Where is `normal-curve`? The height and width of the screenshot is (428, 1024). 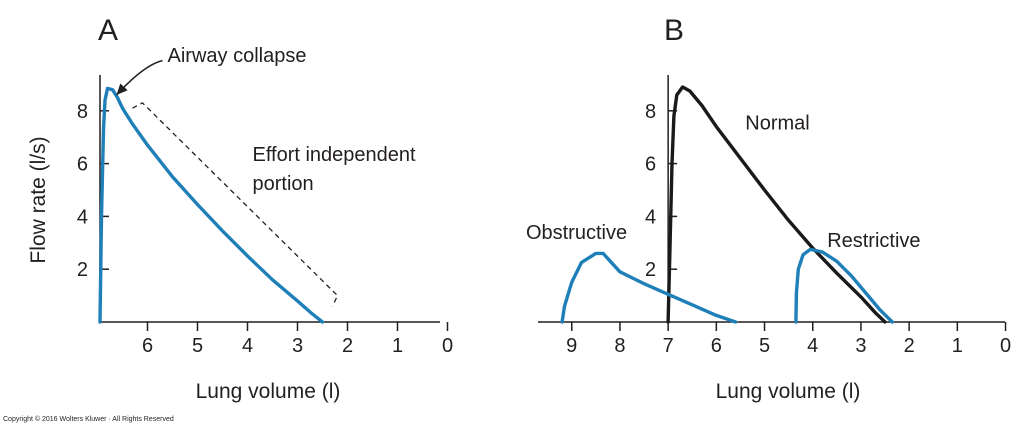
normal-curve is located at coordinates (776, 204).